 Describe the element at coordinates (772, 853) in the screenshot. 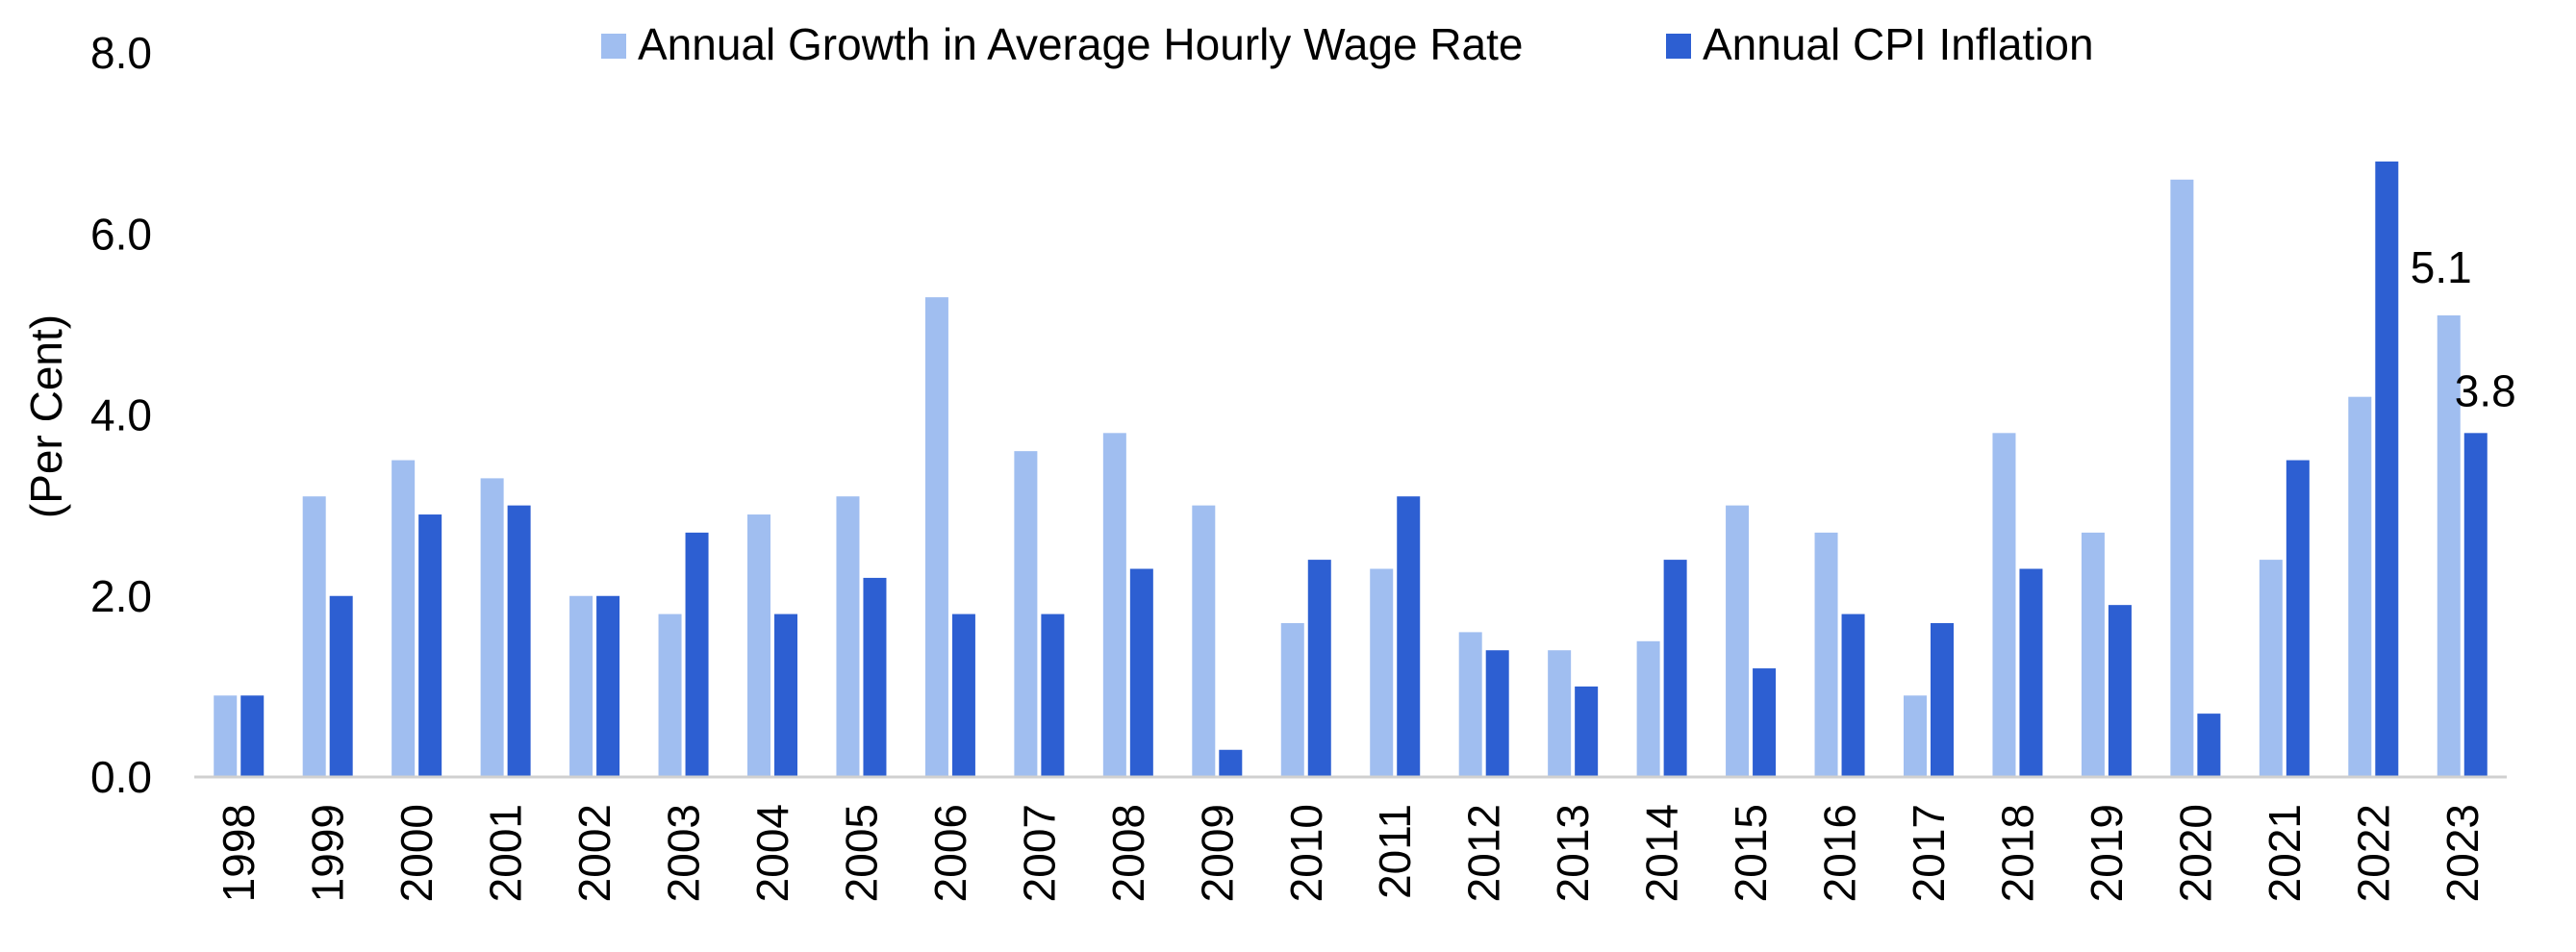

I see `x-tick-label: 2004` at that location.